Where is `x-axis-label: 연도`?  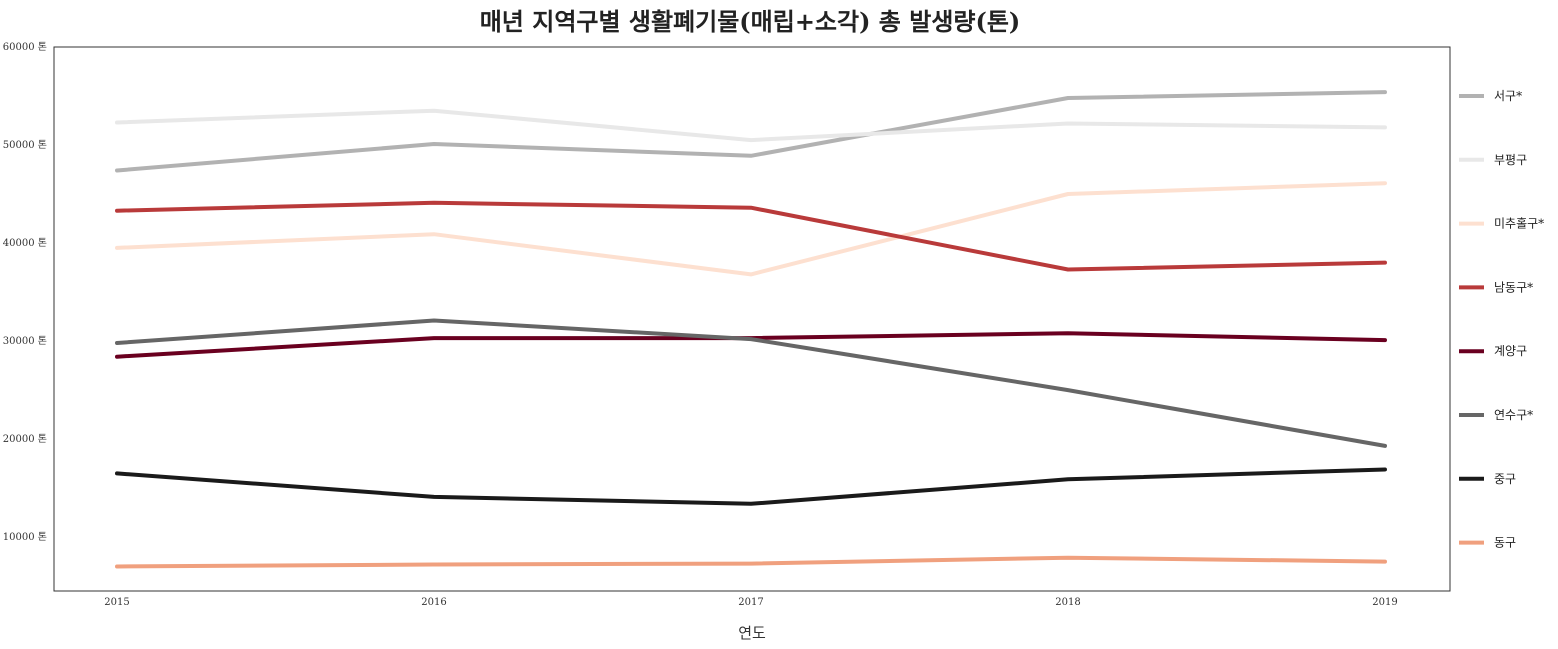 x-axis-label: 연도 is located at coordinates (752, 633).